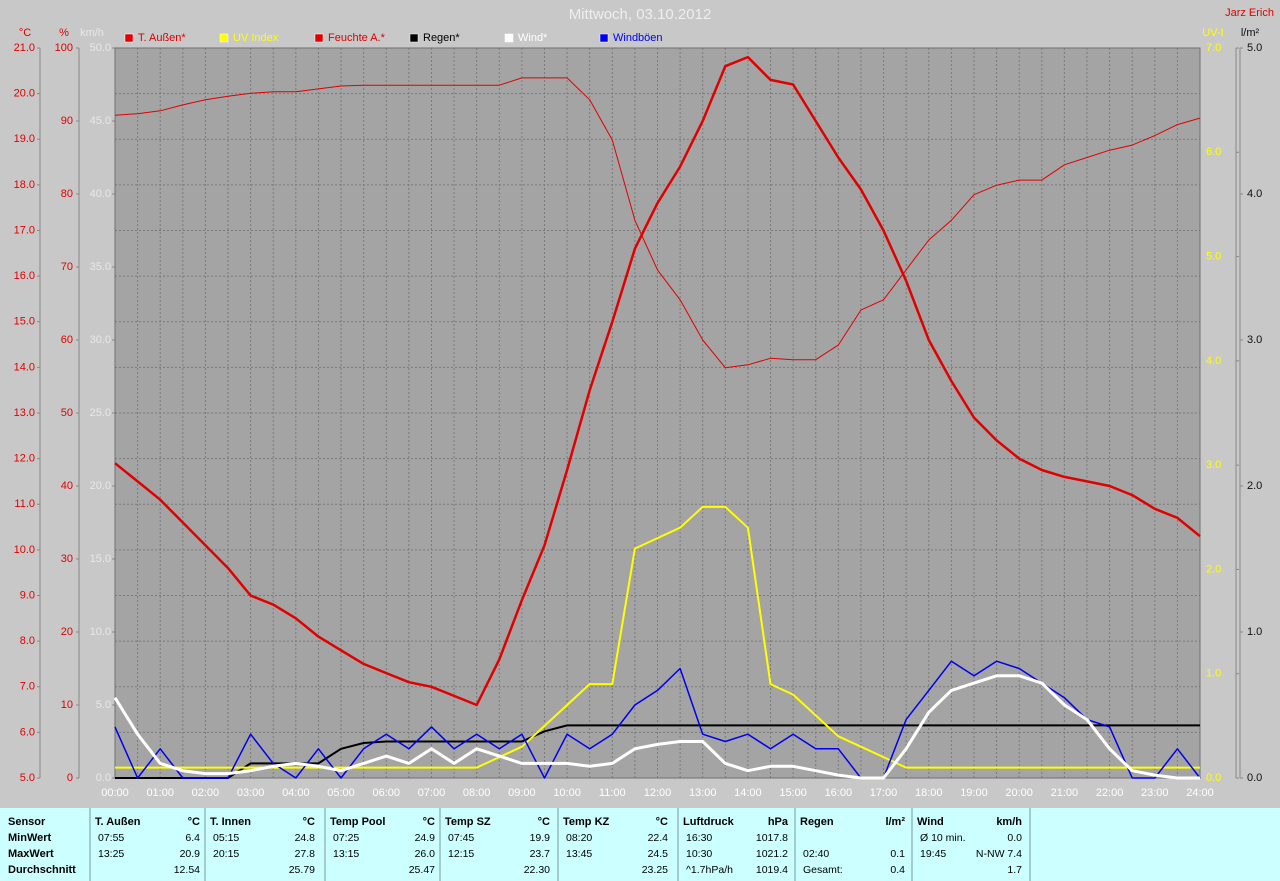 The image size is (1280, 881). What do you see at coordinates (461, 838) in the screenshot?
I see `cell-time: 07:45` at bounding box center [461, 838].